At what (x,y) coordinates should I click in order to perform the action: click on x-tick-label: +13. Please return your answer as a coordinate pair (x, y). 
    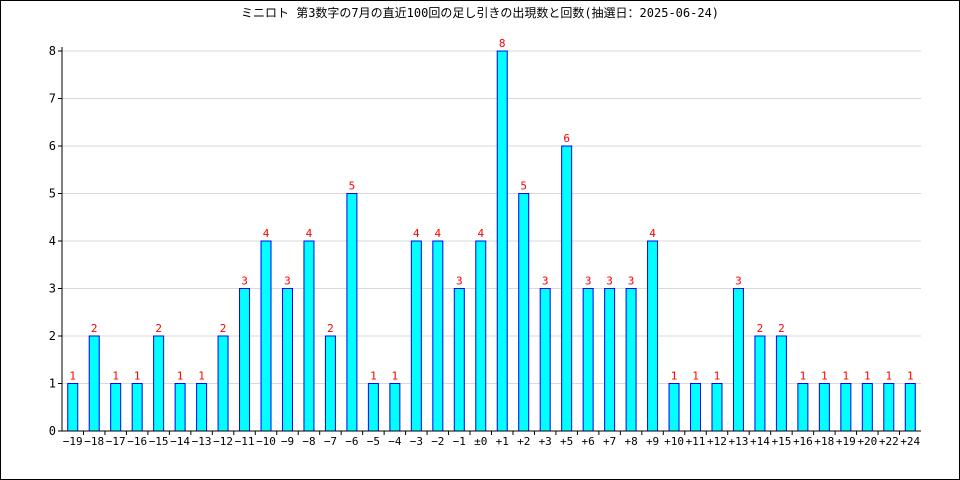
    Looking at the image, I should click on (739, 441).